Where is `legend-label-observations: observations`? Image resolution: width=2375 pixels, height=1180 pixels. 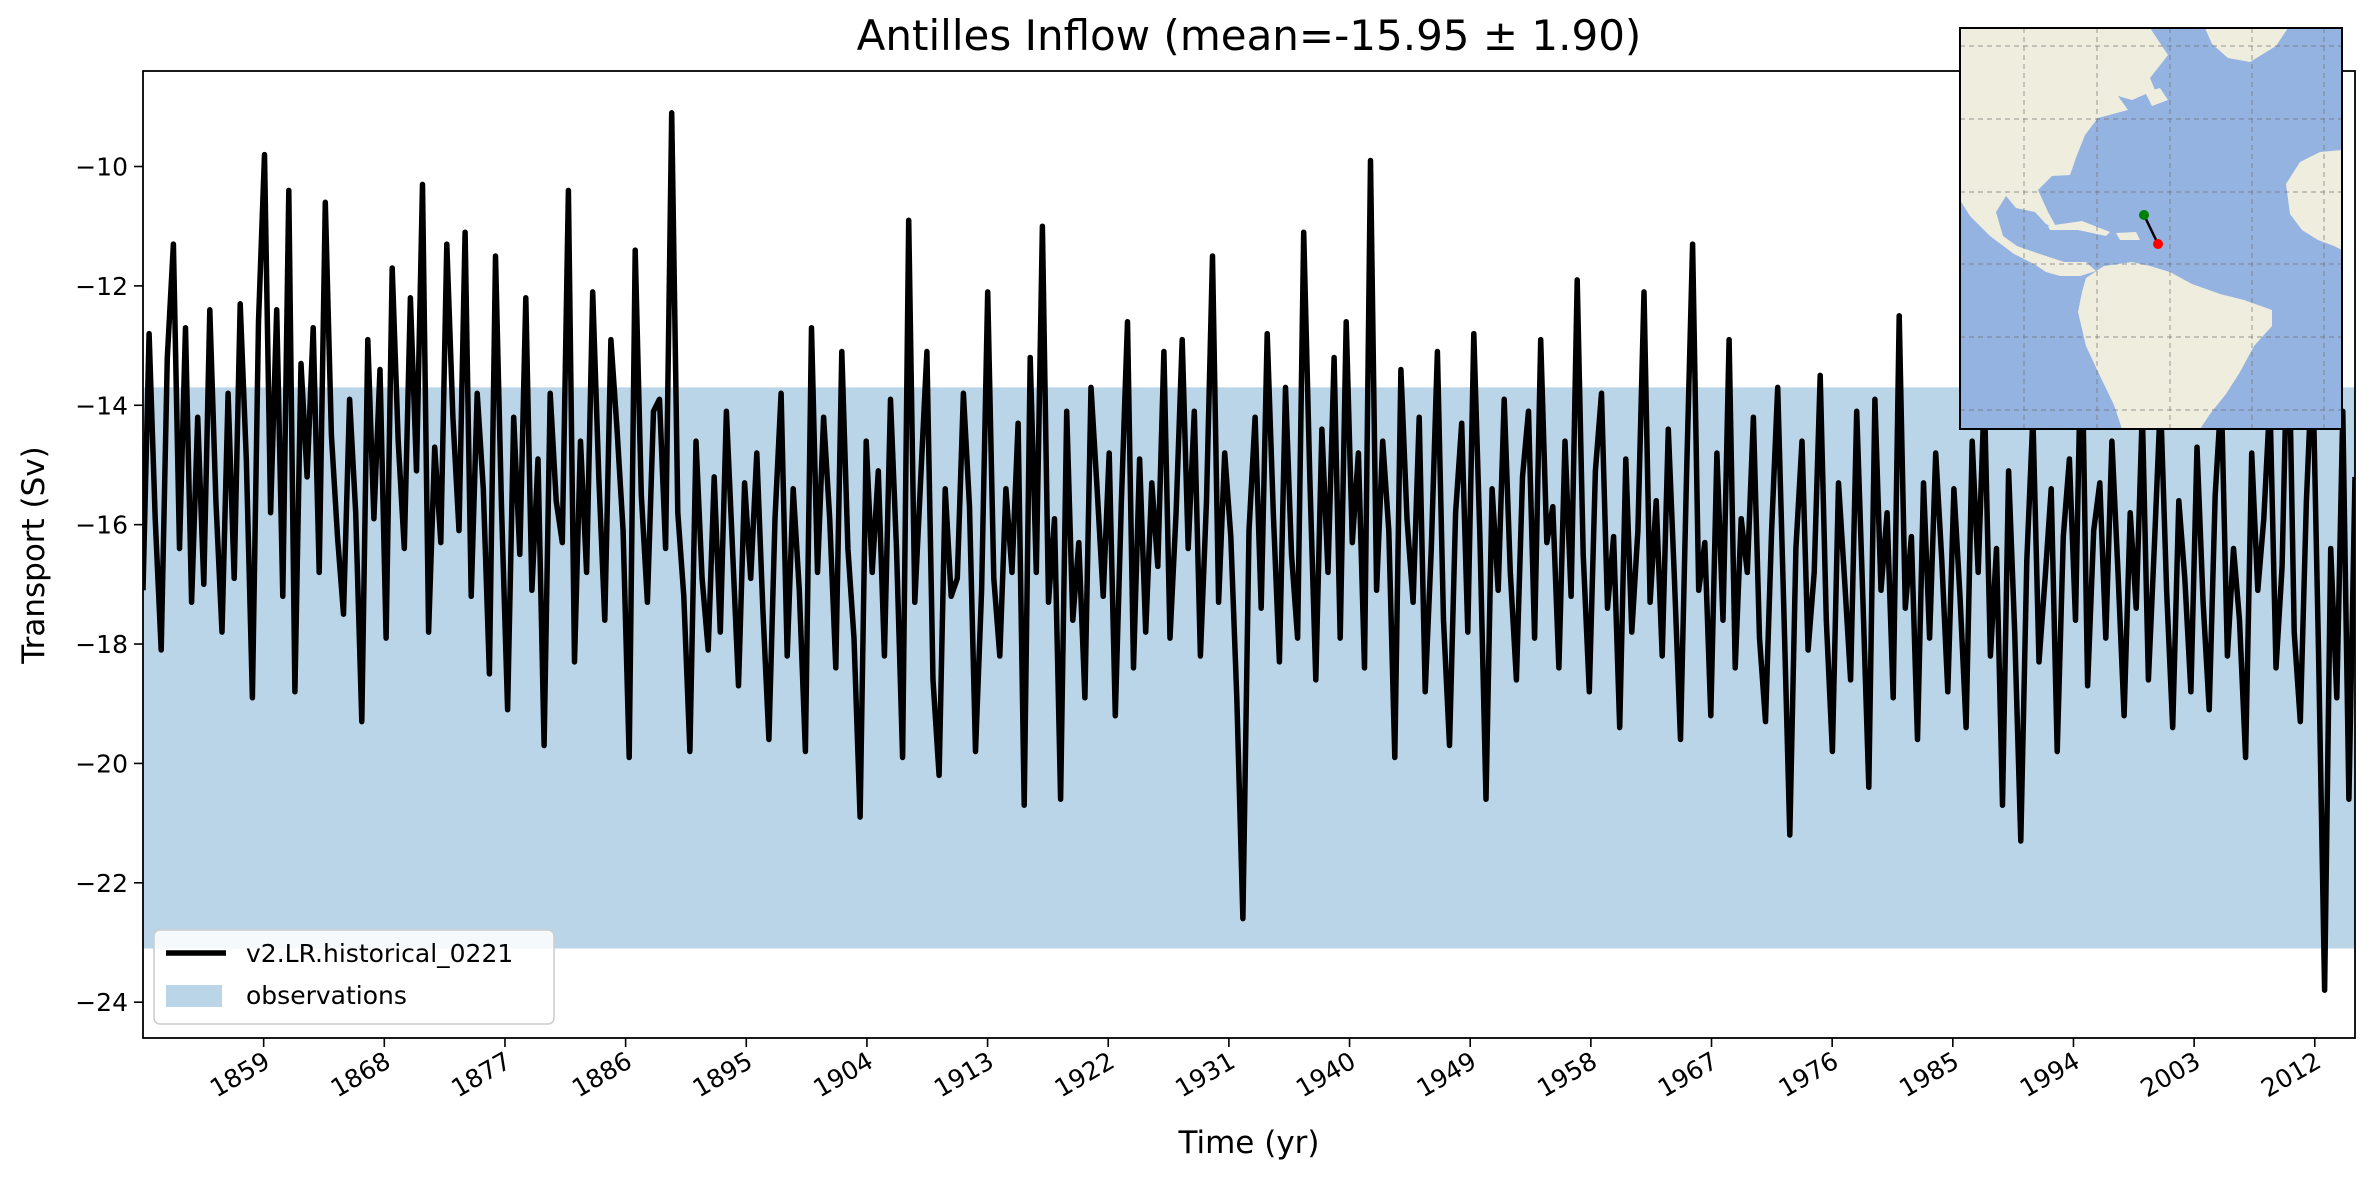
legend-label-observations: observations is located at coordinates (326, 995).